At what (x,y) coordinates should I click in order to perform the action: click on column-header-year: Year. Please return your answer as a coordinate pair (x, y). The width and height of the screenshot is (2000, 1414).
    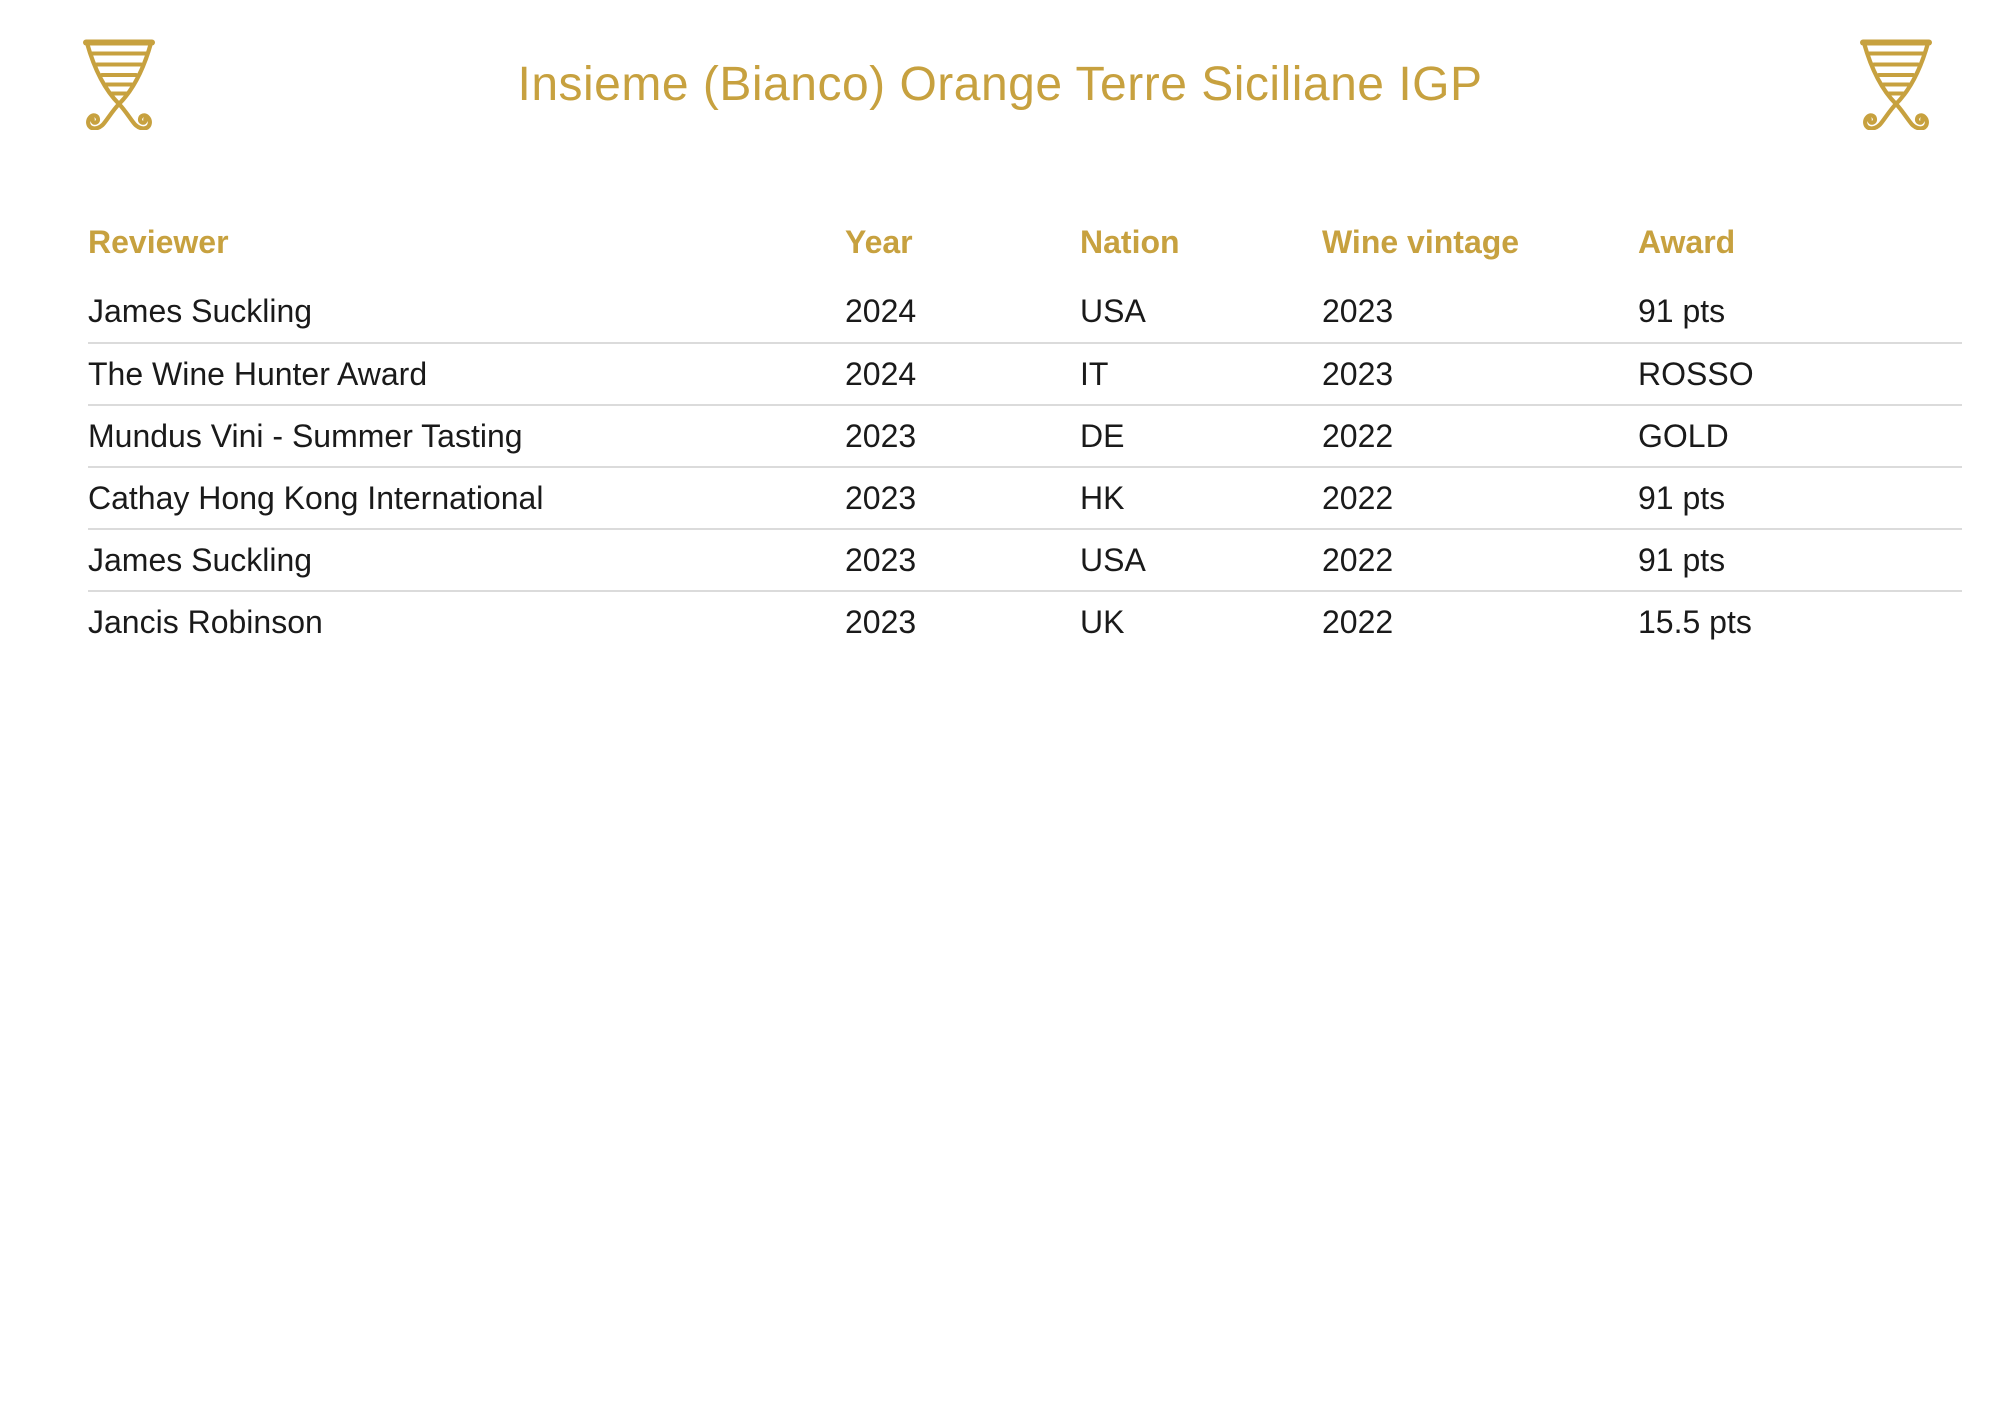
    Looking at the image, I should click on (879, 242).